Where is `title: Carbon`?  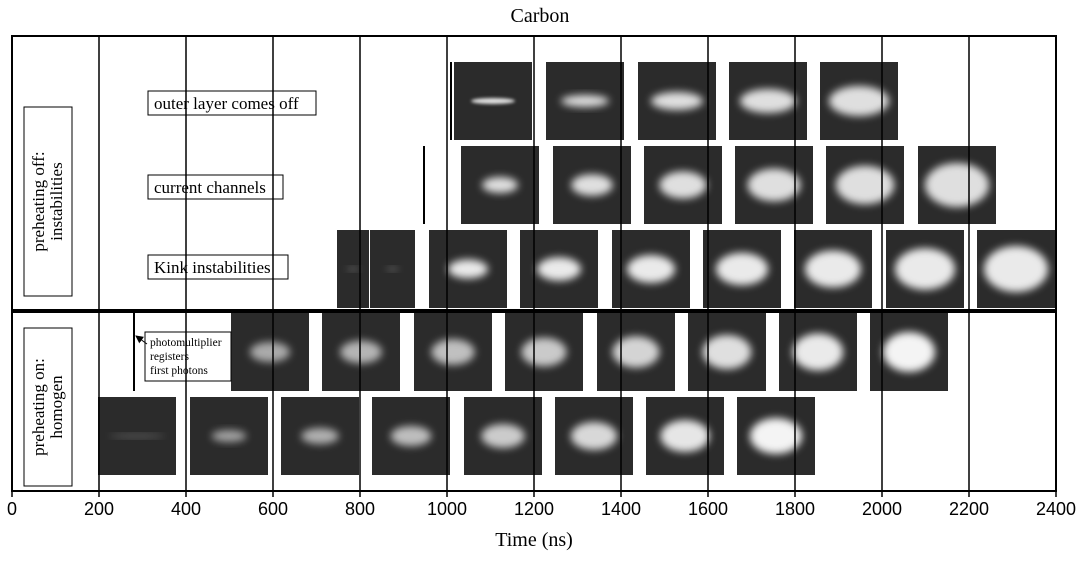 title: Carbon is located at coordinates (540, 16).